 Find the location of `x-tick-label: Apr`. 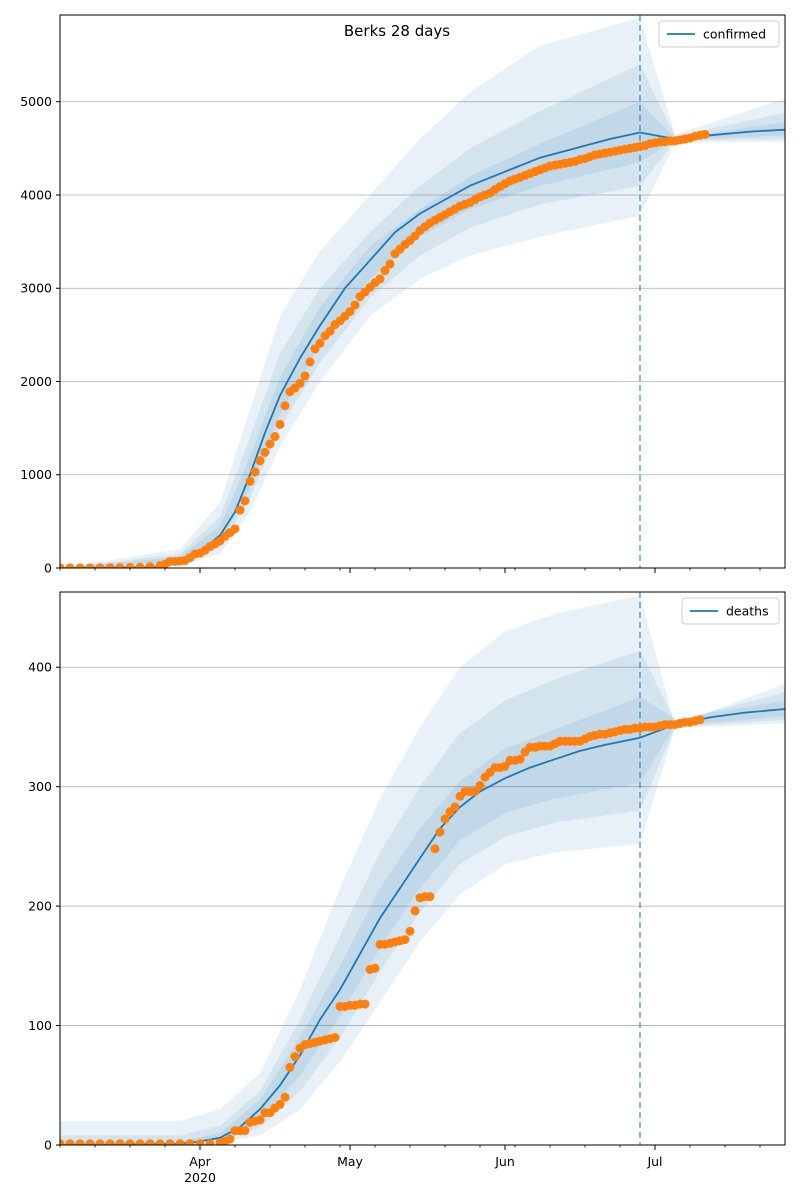

x-tick-label: Apr is located at coordinates (200, 1161).